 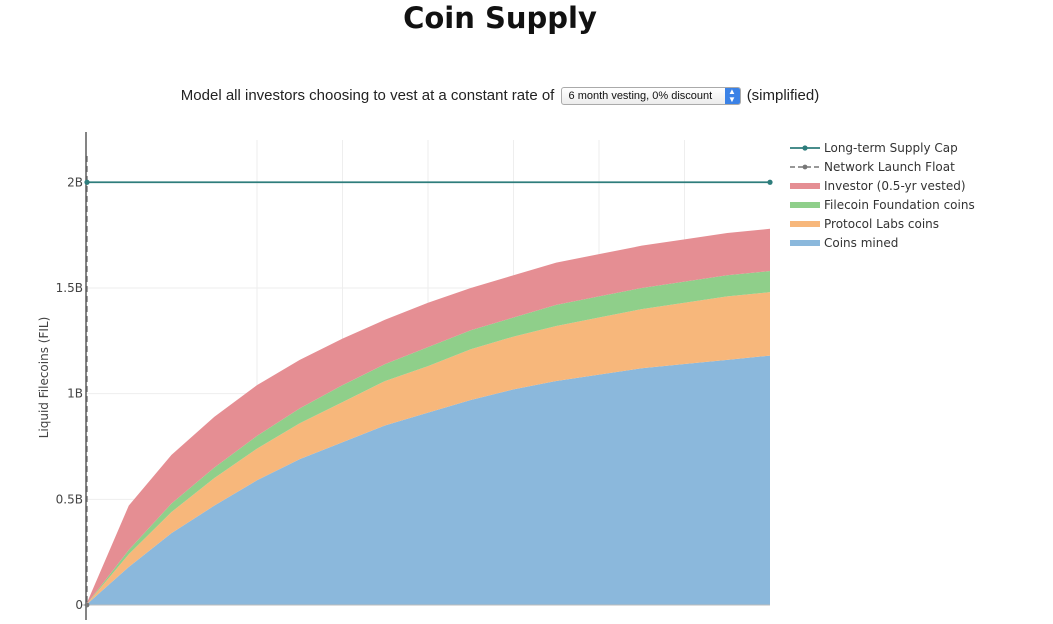 What do you see at coordinates (75, 394) in the screenshot?
I see `y-tick-label-2: 1B` at bounding box center [75, 394].